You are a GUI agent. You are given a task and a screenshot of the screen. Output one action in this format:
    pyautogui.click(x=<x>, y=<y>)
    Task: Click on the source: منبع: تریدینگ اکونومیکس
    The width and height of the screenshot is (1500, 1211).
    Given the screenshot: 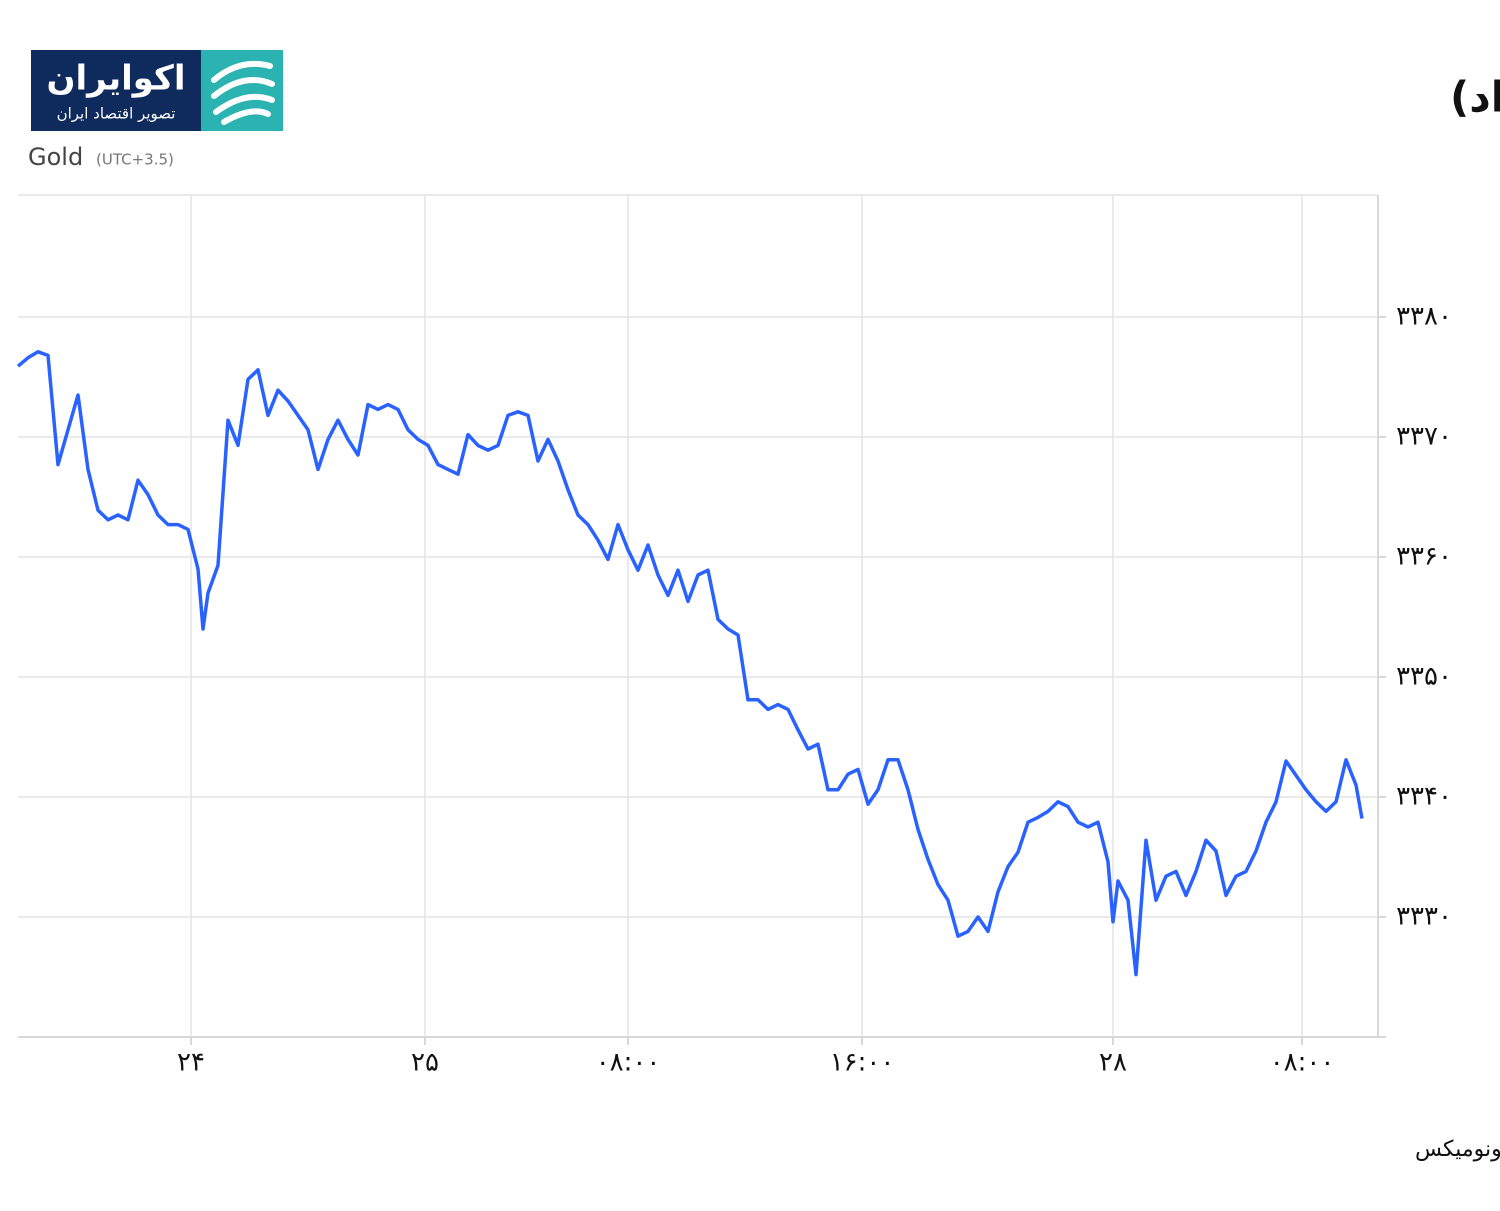 What is the action you would take?
    pyautogui.click(x=1457, y=1149)
    